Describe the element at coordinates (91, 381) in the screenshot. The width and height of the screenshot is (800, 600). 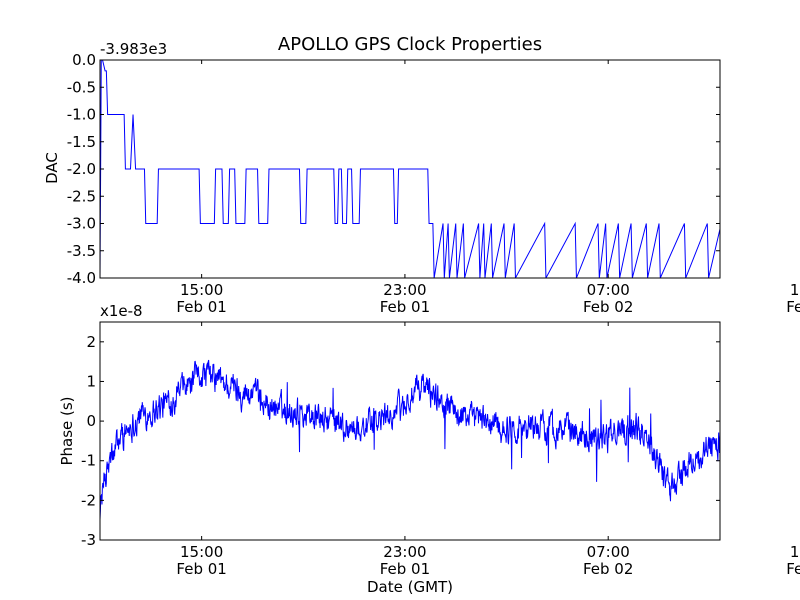
I see `phase-ytick-label: 1` at that location.